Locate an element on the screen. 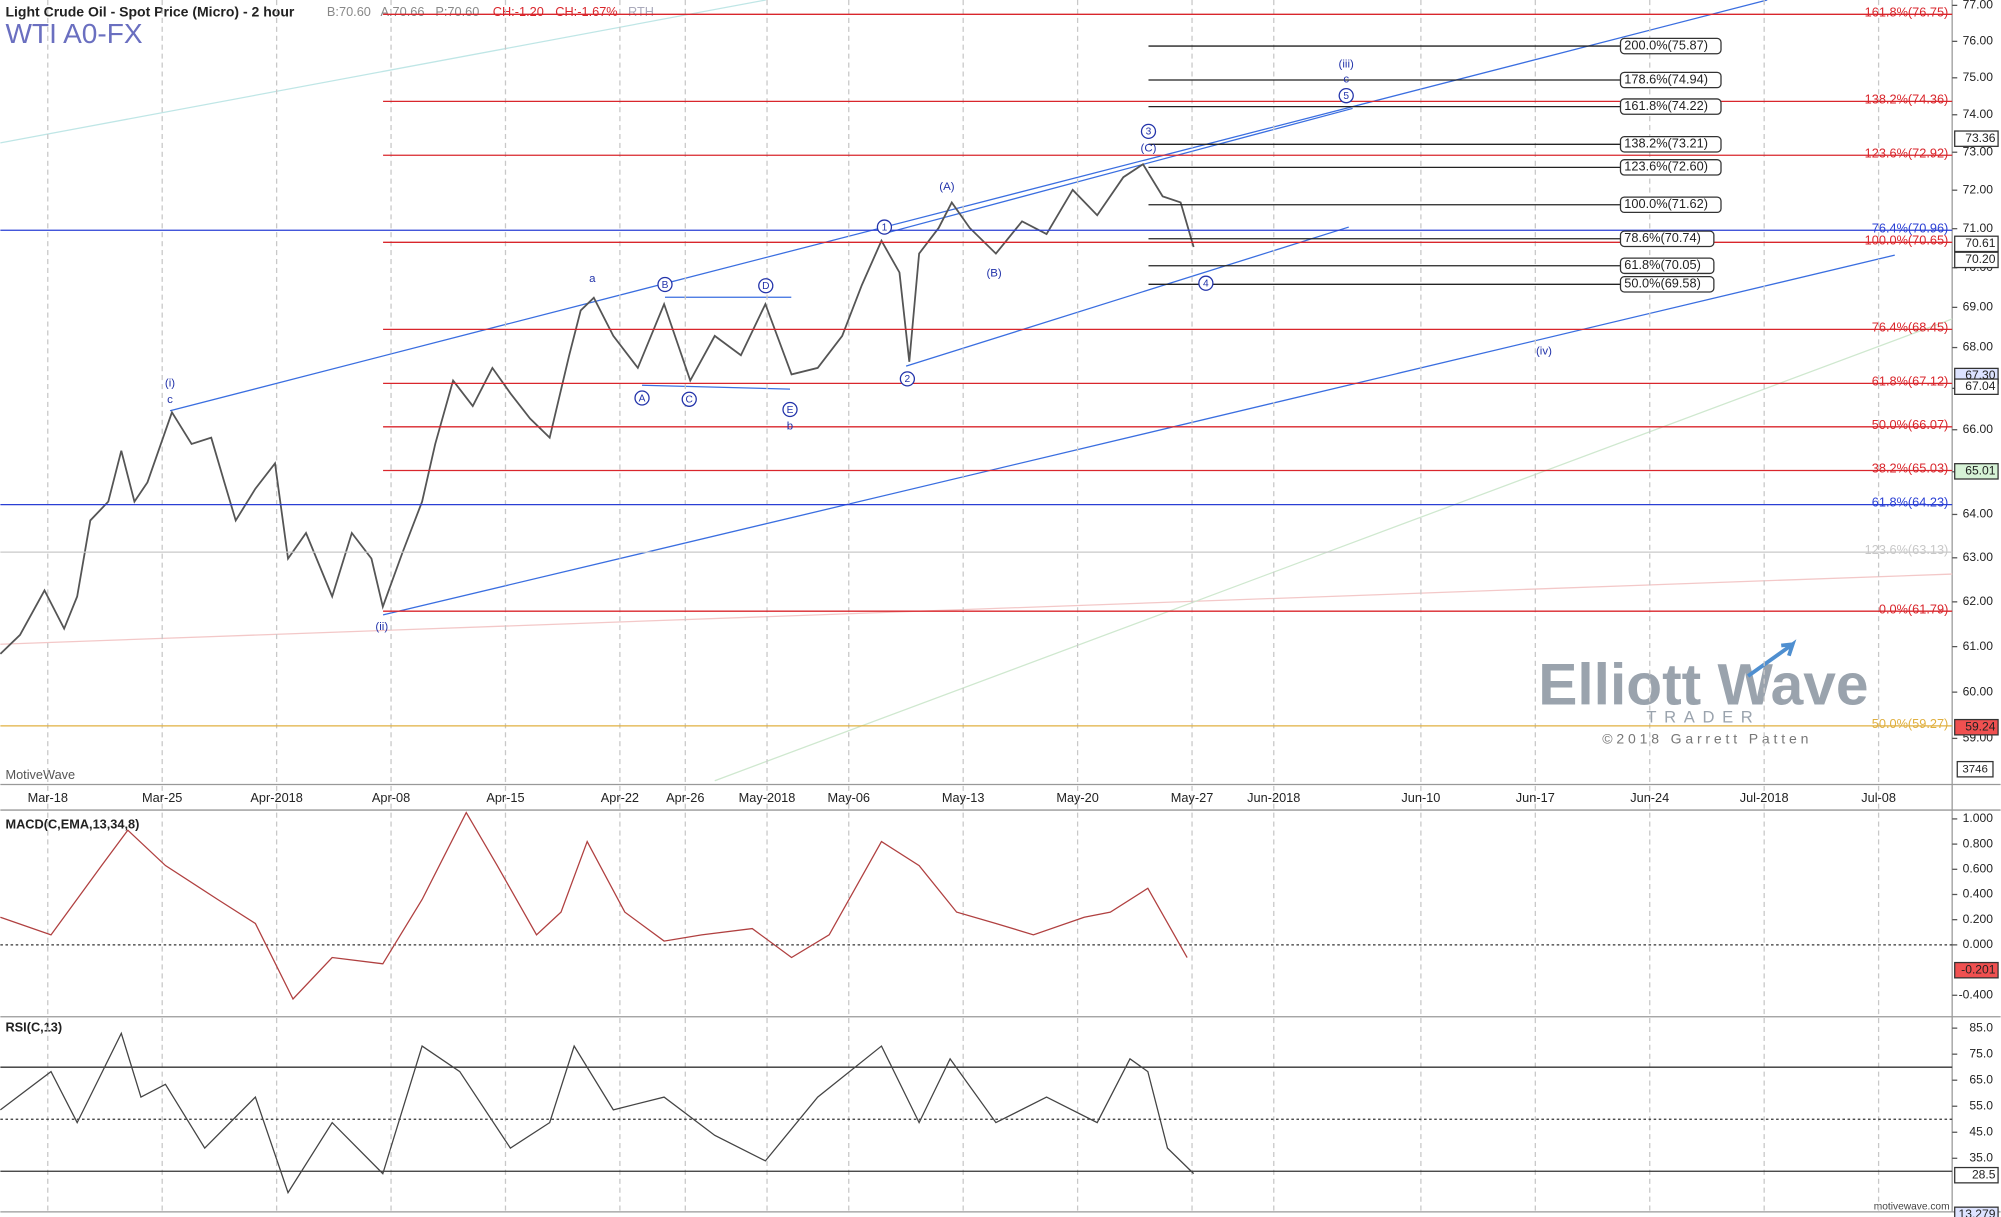 This screenshot has height=1217, width=2001. y-tick-label: 77.00 is located at coordinates (1978, 6).